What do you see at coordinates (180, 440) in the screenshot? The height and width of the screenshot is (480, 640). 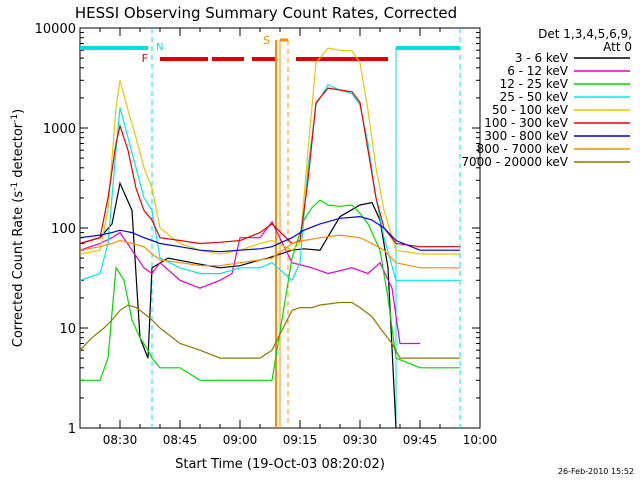 I see `x-tick-label: 08:45` at bounding box center [180, 440].